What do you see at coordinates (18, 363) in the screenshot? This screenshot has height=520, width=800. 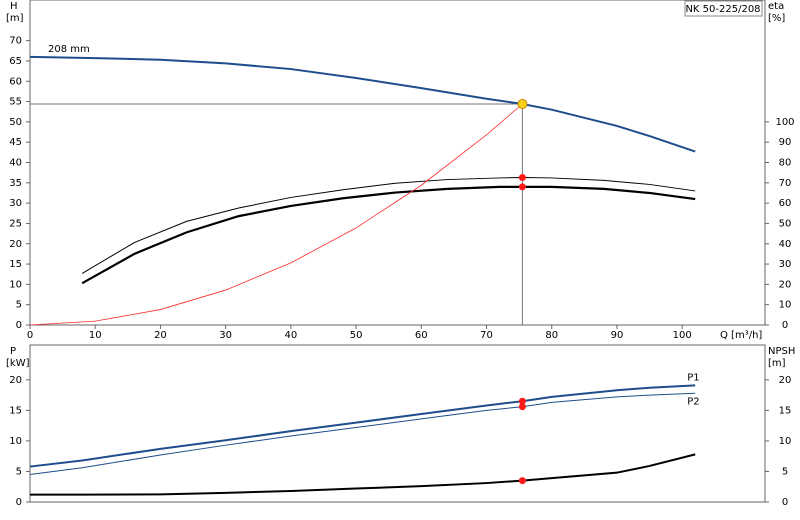 I see `y-axis-unit: [kW]` at bounding box center [18, 363].